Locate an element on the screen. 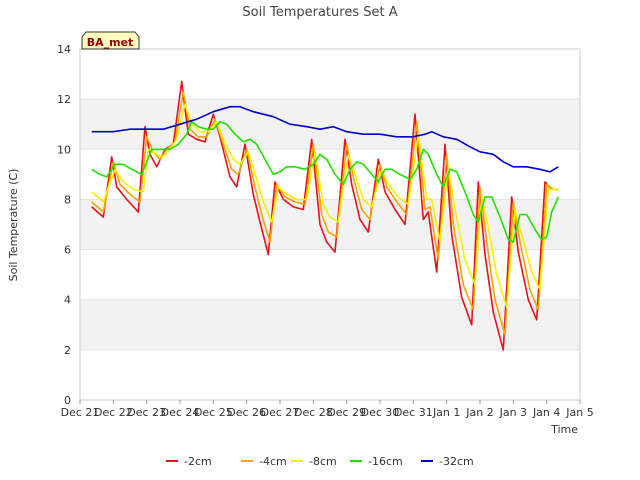  y-axis-label: Soil Temperature (C) is located at coordinates (13, 225).